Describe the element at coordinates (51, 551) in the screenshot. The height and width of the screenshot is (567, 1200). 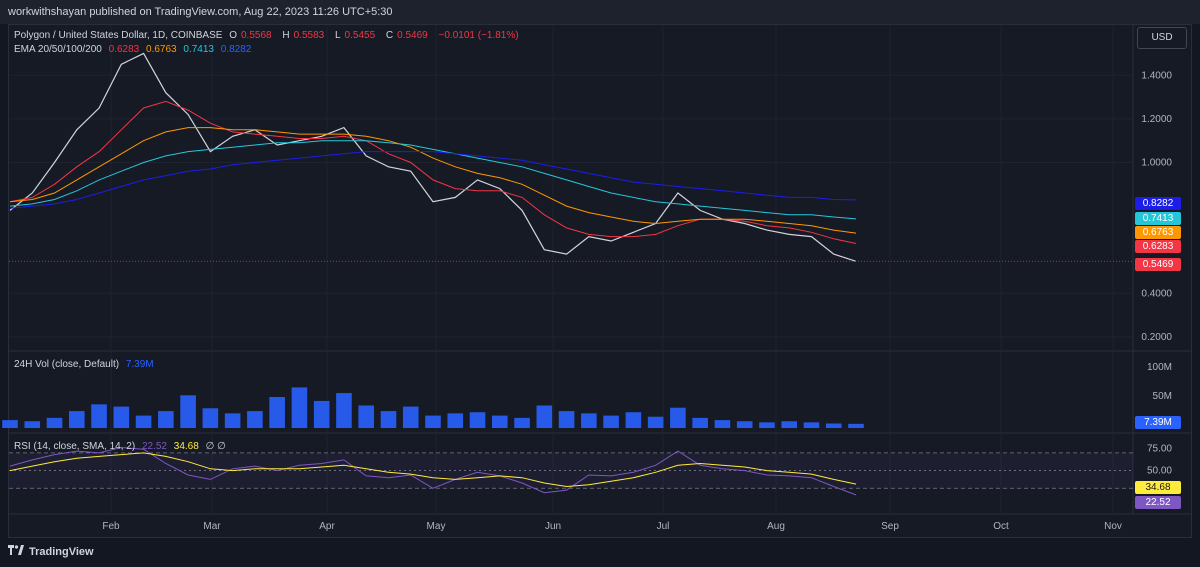
I see `footer: TradingView` at that location.